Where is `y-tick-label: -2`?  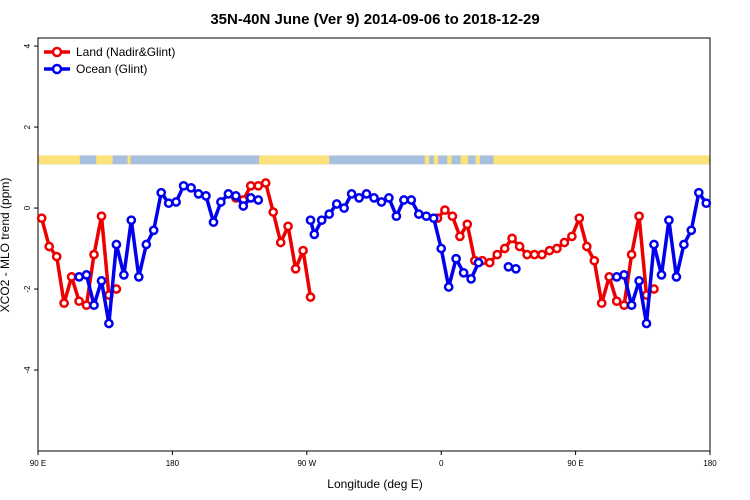
y-tick-label: -2 is located at coordinates (27, 289).